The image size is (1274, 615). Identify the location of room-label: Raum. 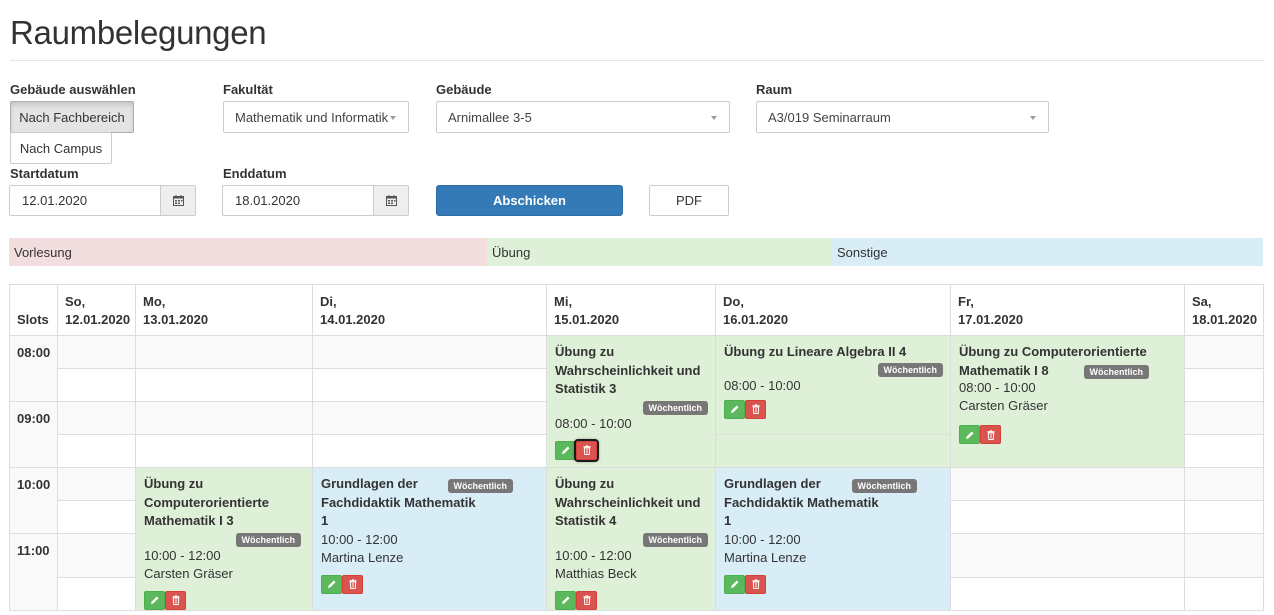
(774, 89).